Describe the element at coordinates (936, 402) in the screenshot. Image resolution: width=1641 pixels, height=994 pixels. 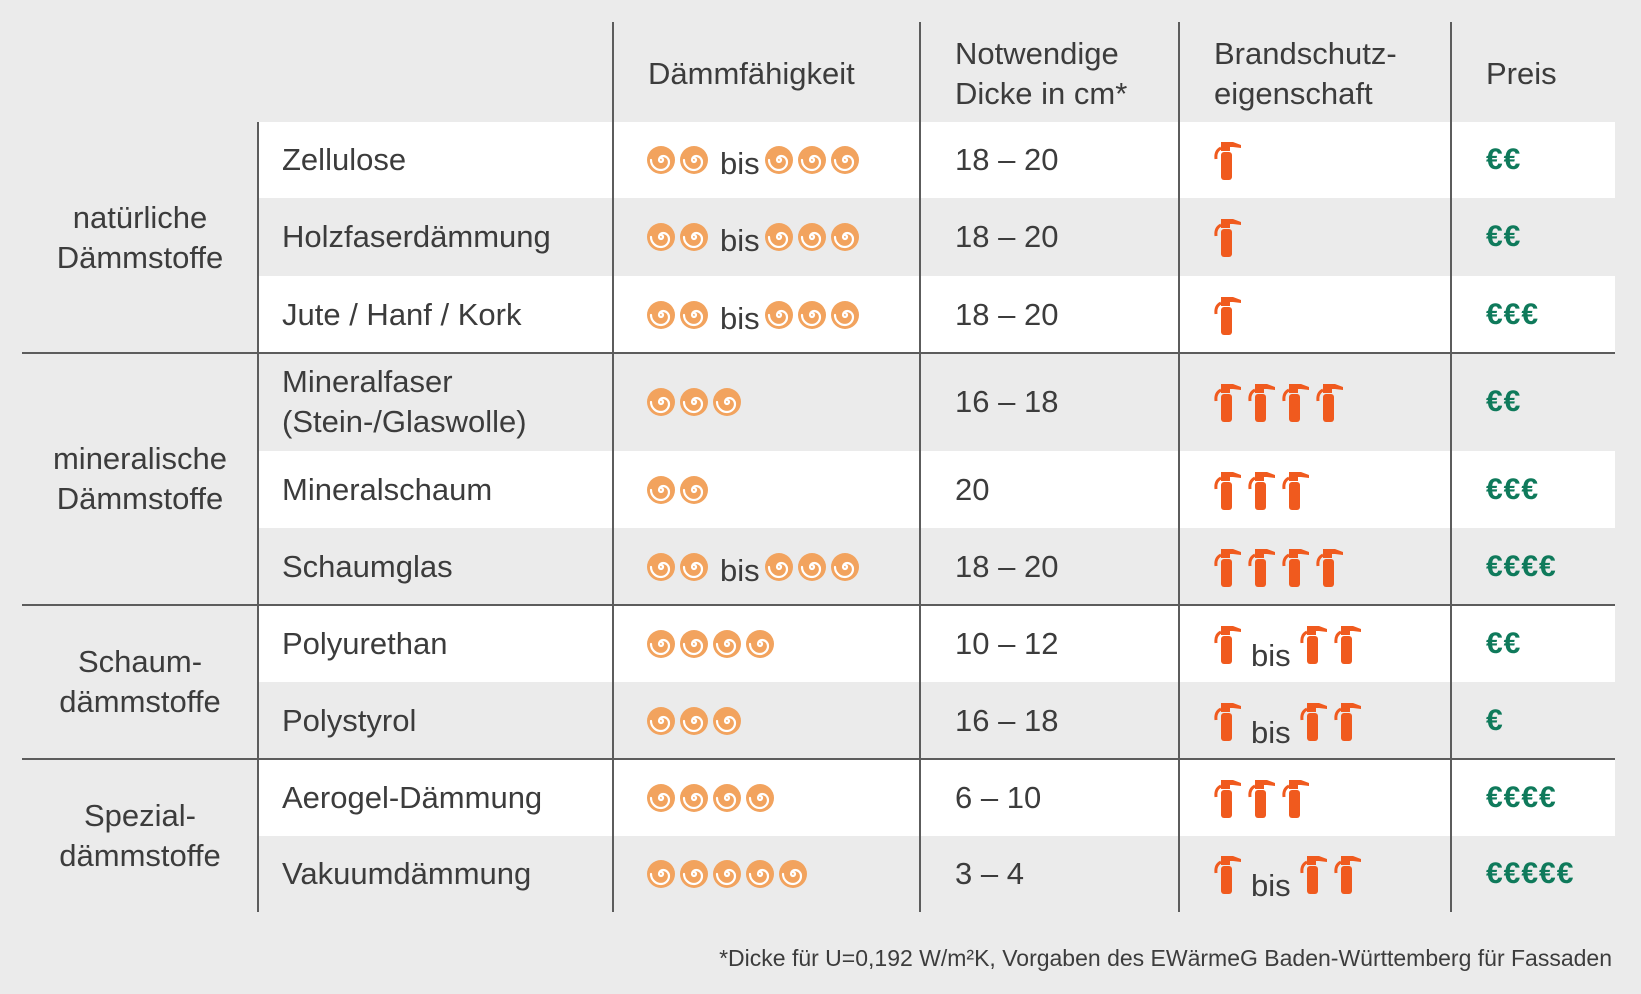
I see `table-row: Mineralfaser (Stein-/Glaswolle) 16 – 18 €€` at that location.